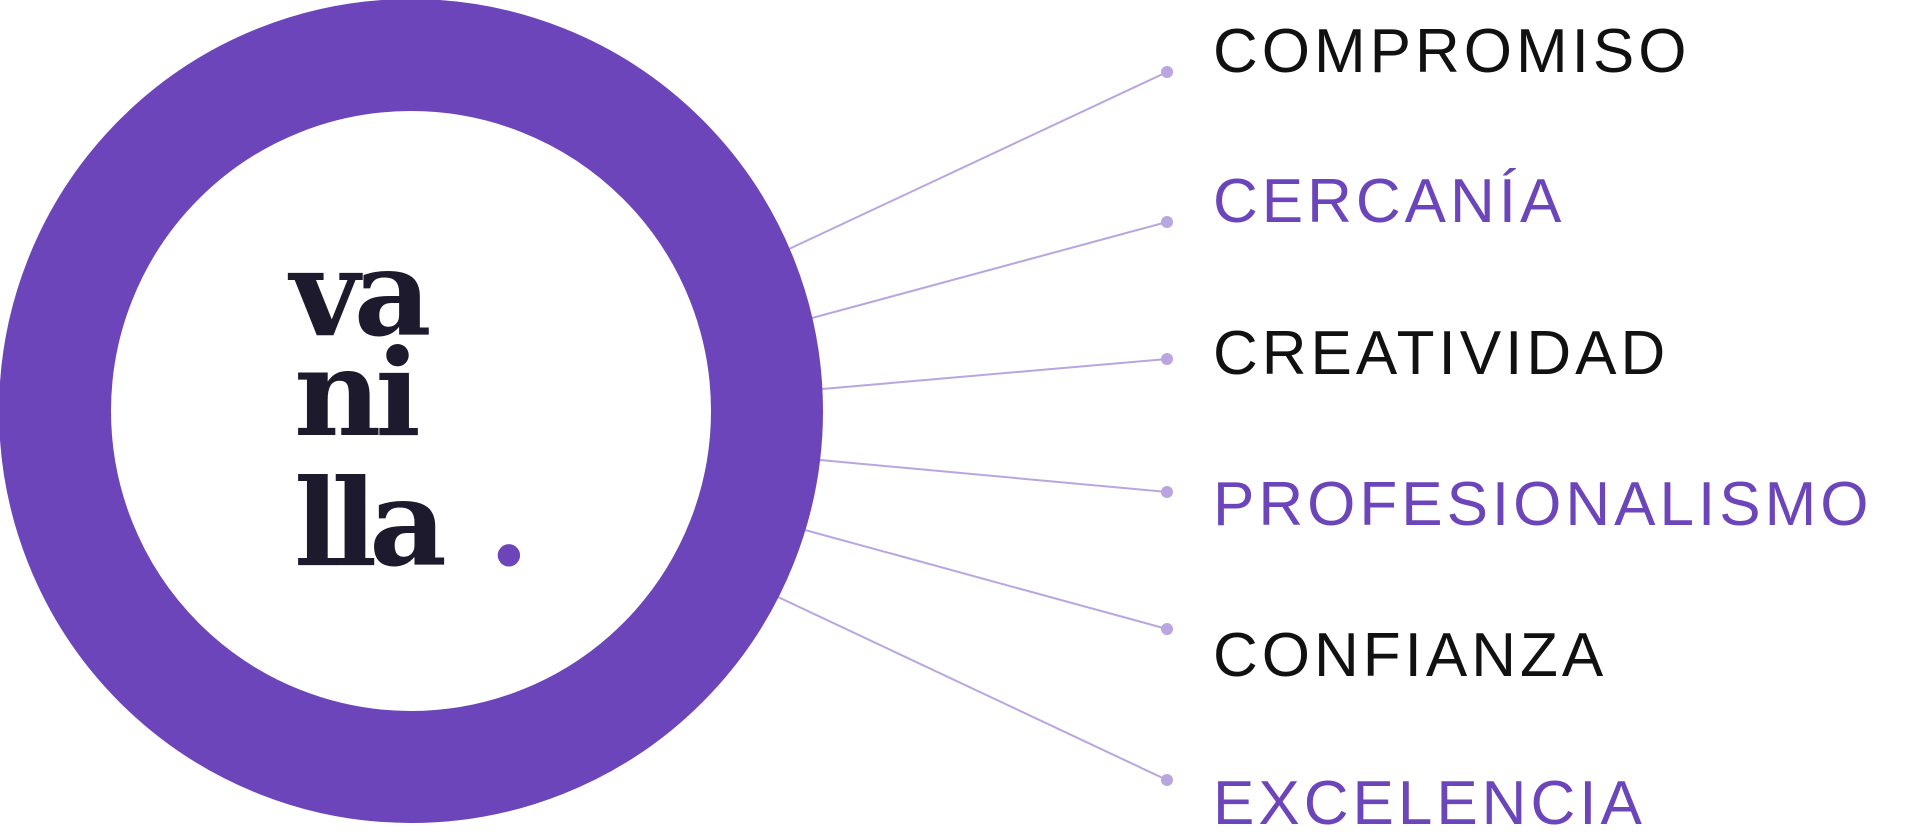 This screenshot has width=1906, height=838. Describe the element at coordinates (1389, 201) in the screenshot. I see `value-label: CERCANÍA` at that location.